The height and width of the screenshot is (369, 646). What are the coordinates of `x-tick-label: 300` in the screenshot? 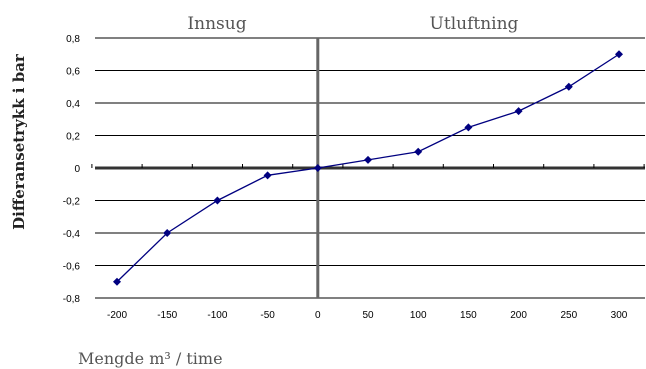 It's located at (619, 315).